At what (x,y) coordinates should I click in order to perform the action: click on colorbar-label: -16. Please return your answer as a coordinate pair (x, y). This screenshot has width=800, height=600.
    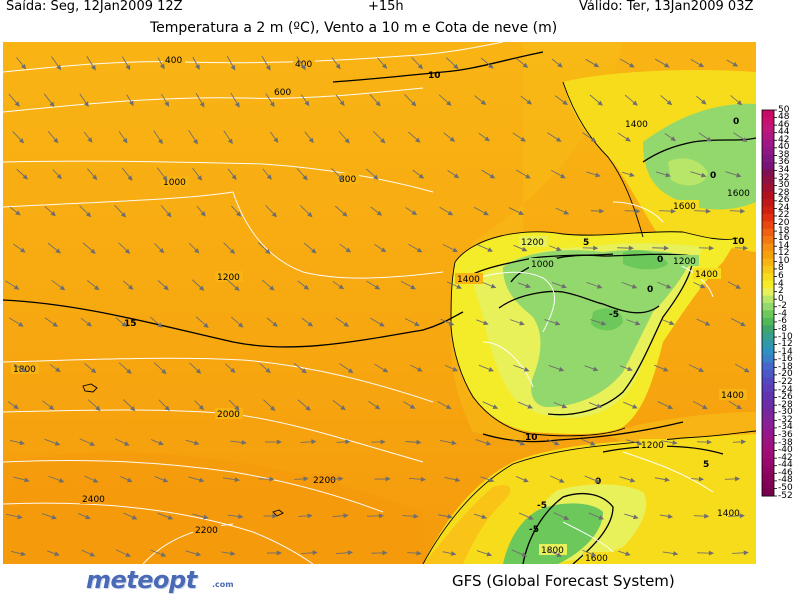
    Looking at the image, I should click on (785, 359).